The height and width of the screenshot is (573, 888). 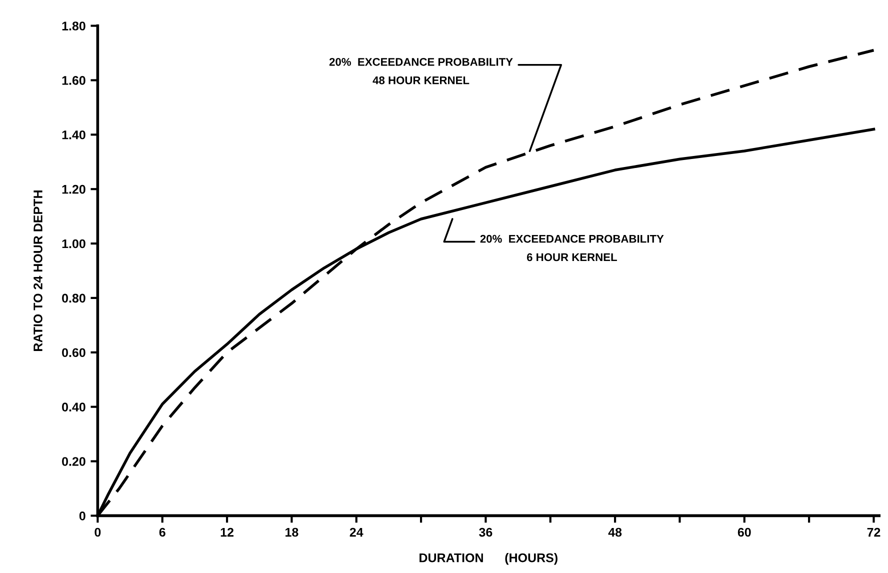 I want to click on y-axis-title: RATIO TO 24 HOUR DEPTH, so click(x=38, y=270).